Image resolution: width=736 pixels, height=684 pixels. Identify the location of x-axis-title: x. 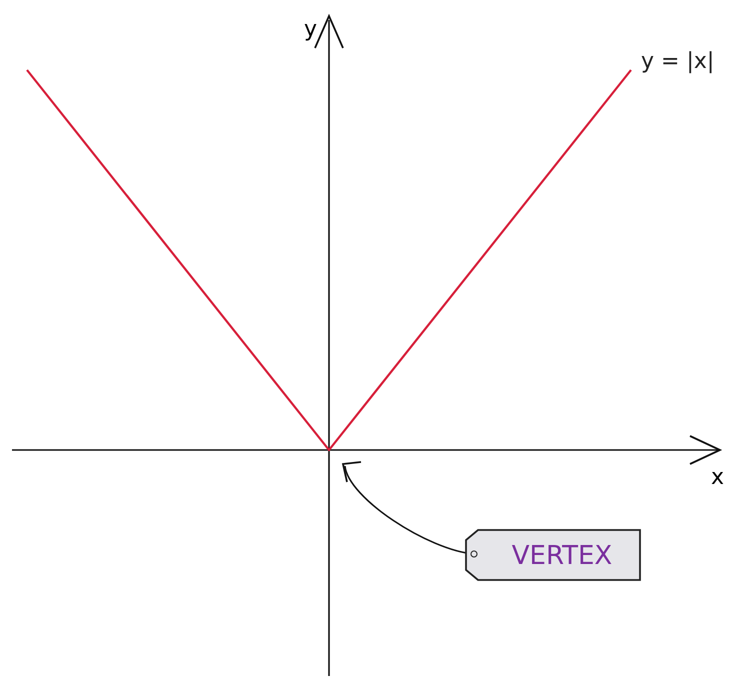
(717, 477).